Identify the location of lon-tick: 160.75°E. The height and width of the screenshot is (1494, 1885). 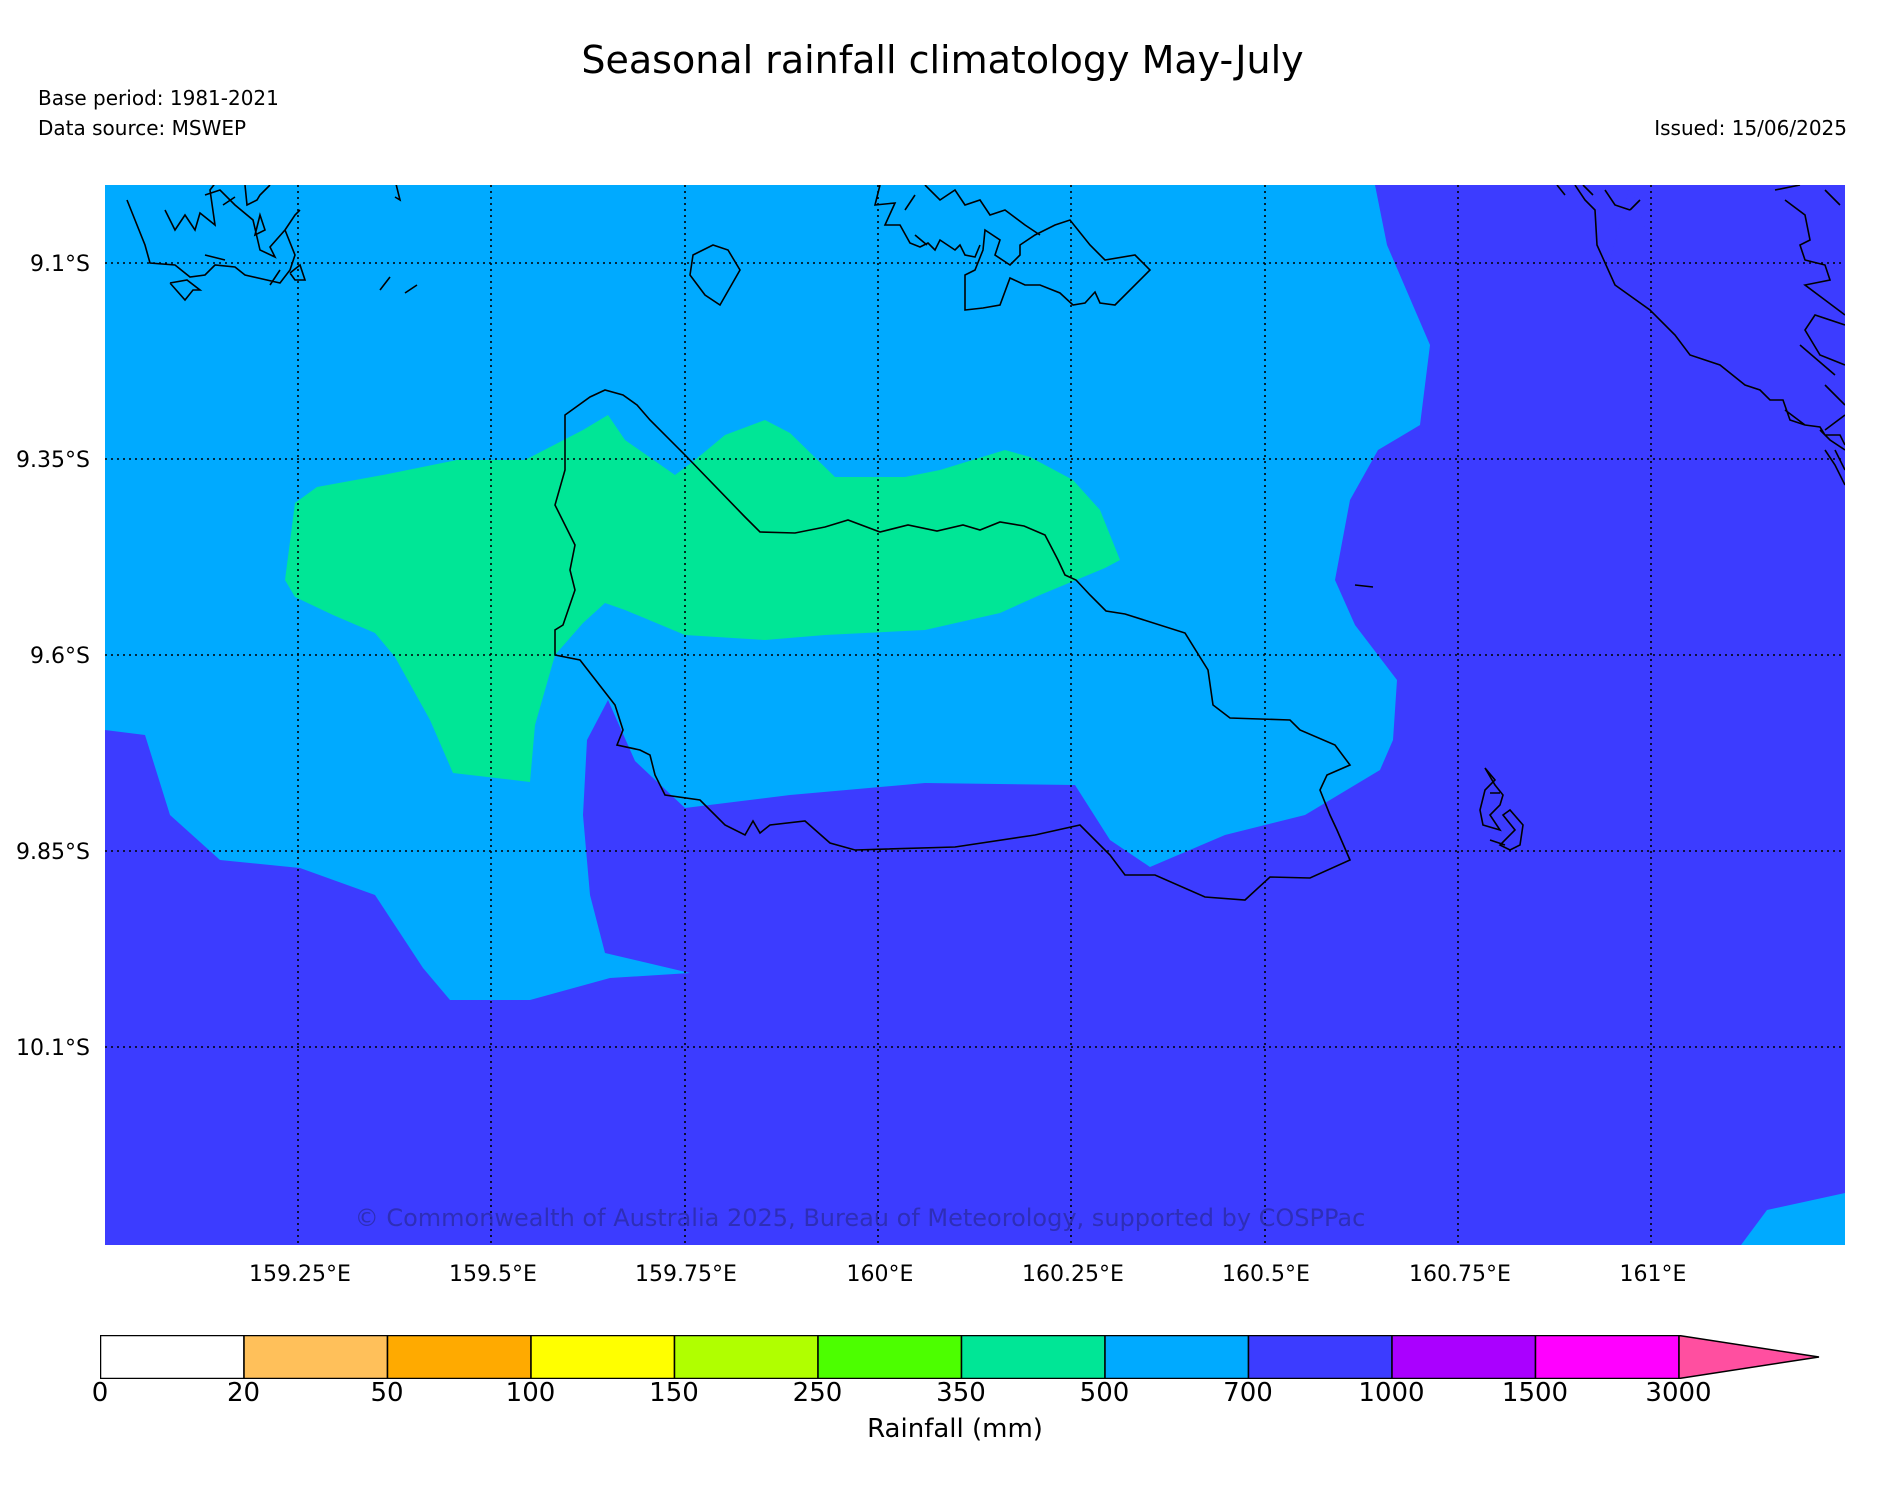
(1460, 1274).